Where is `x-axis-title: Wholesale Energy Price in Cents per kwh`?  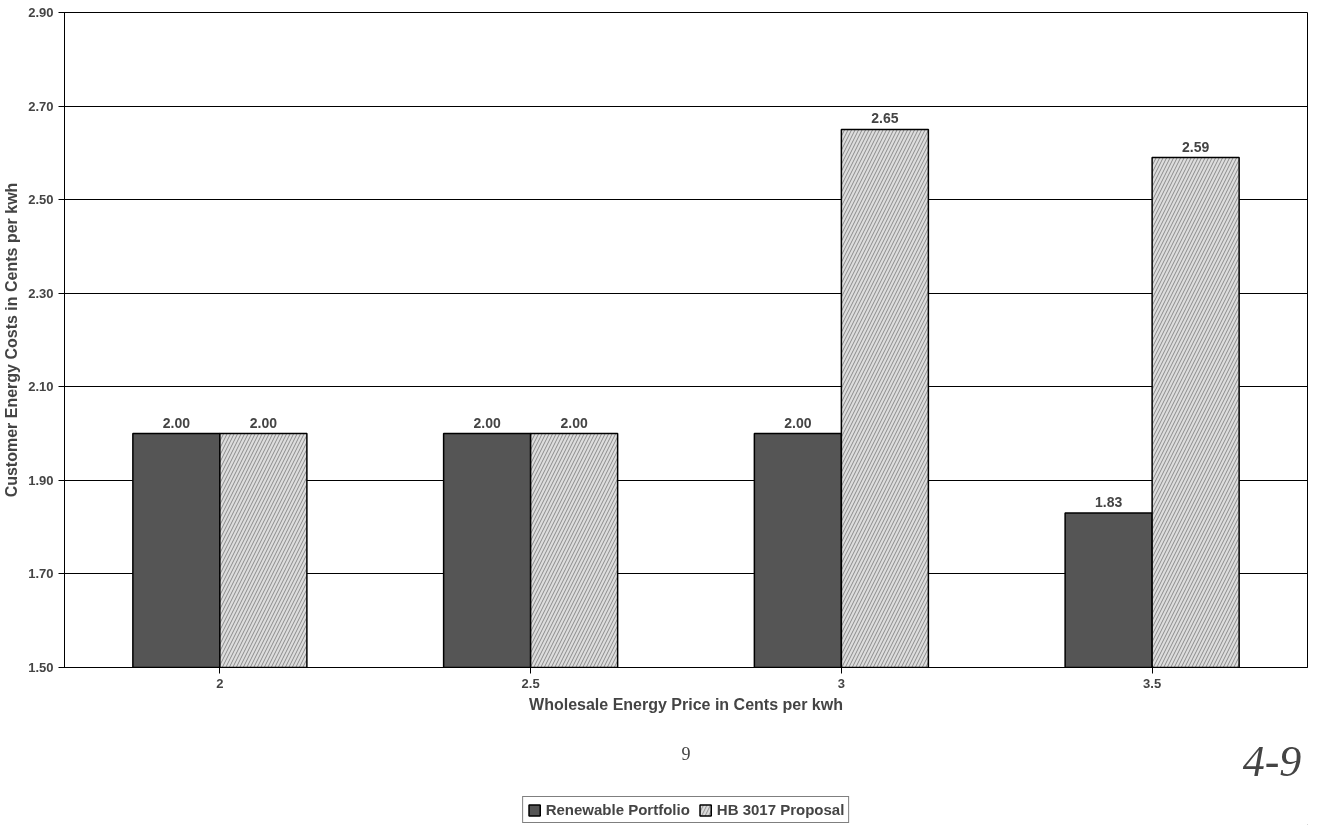 x-axis-title: Wholesale Energy Price in Cents per kwh is located at coordinates (686, 704).